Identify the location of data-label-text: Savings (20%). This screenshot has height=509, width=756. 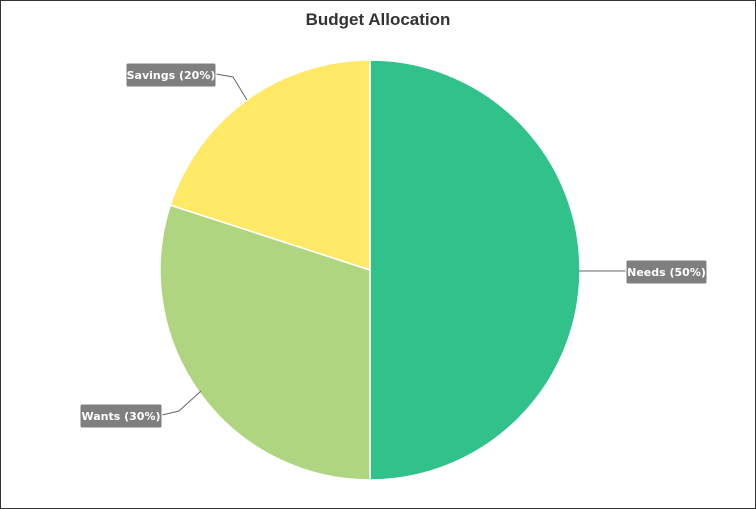
(171, 75).